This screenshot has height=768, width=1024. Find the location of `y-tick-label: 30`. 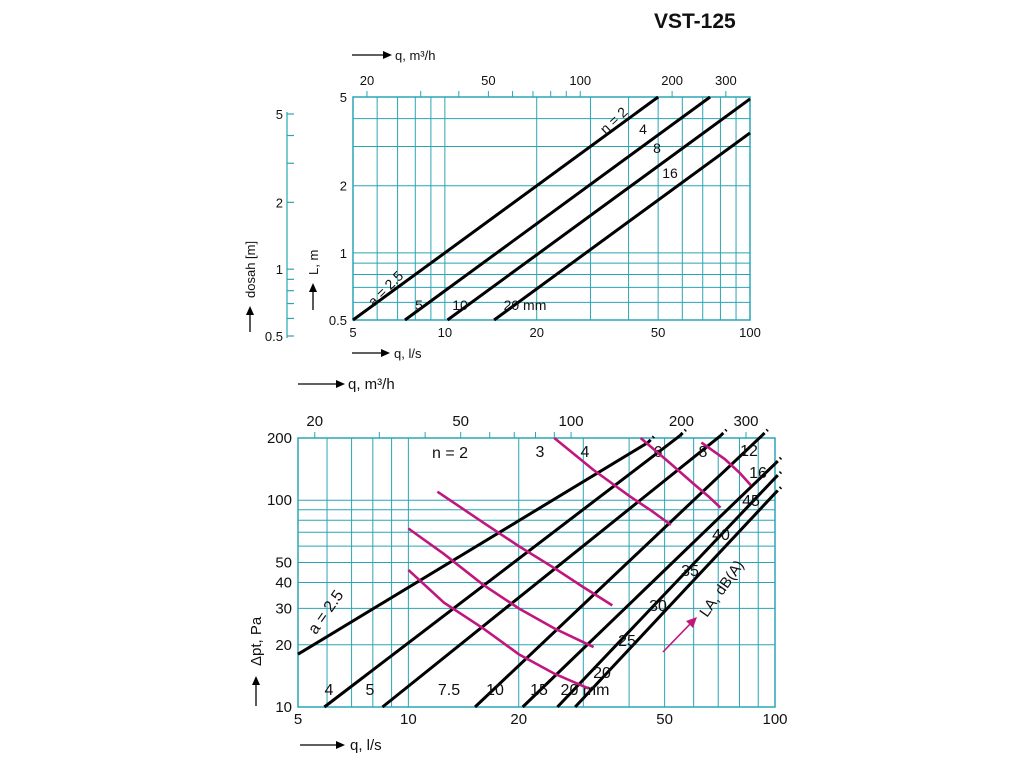

y-tick-label: 30 is located at coordinates (283, 608).